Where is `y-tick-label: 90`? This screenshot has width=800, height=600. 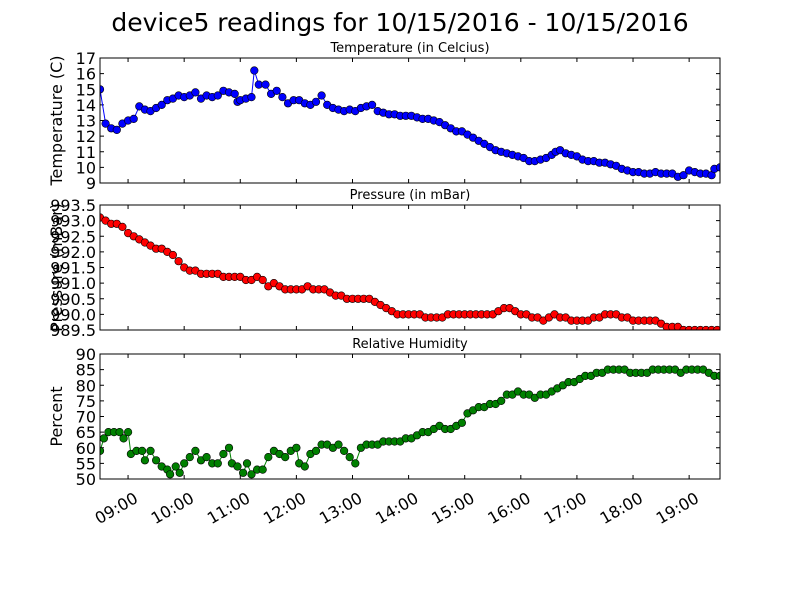
y-tick-label: 90 is located at coordinates (86, 354).